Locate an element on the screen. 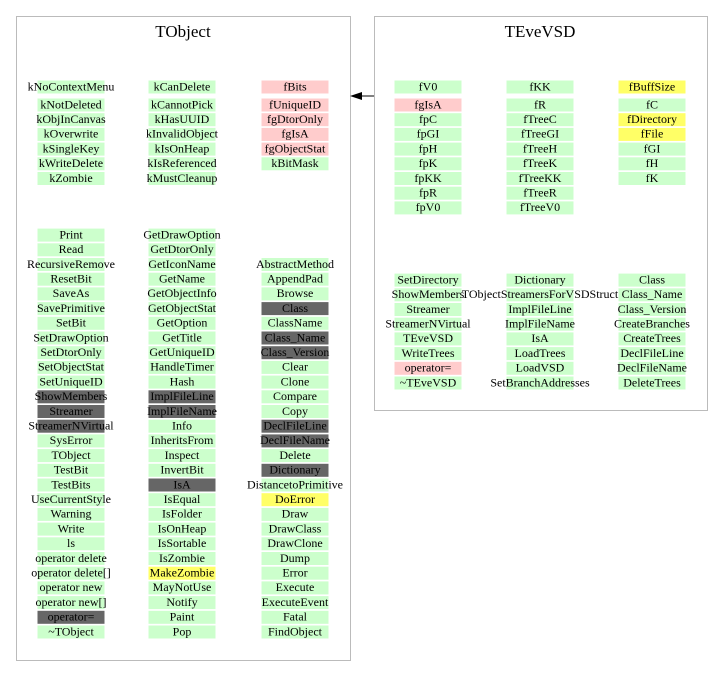 The height and width of the screenshot is (687, 723). member-label: fTreeV0 is located at coordinates (540, 207).